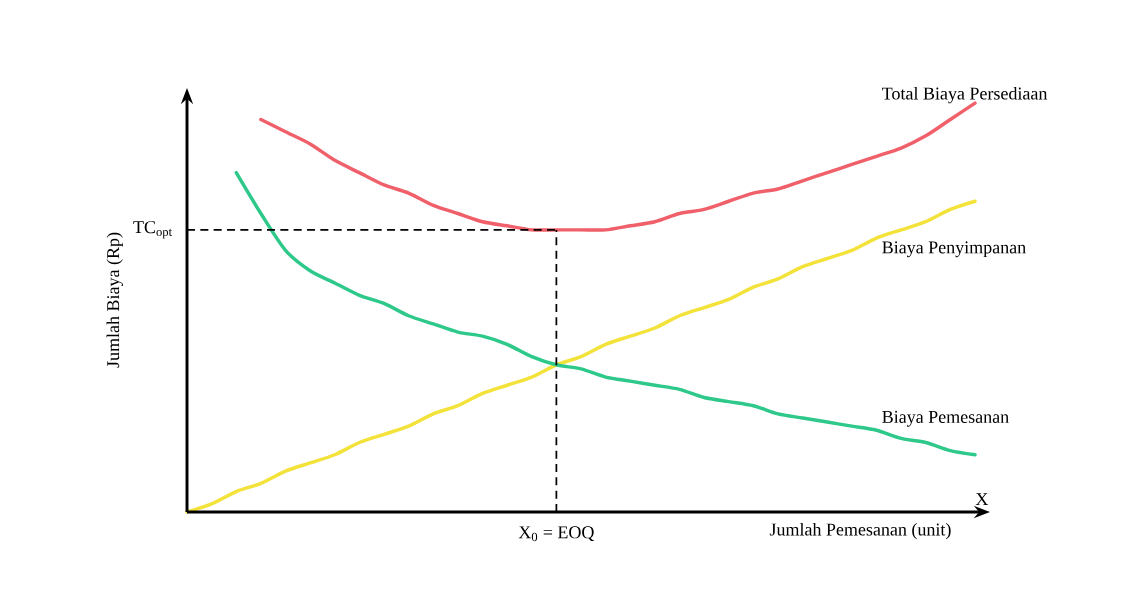 The height and width of the screenshot is (592, 1126). What do you see at coordinates (152, 230) in the screenshot?
I see `ref-line-label: TC$_{opt}$` at bounding box center [152, 230].